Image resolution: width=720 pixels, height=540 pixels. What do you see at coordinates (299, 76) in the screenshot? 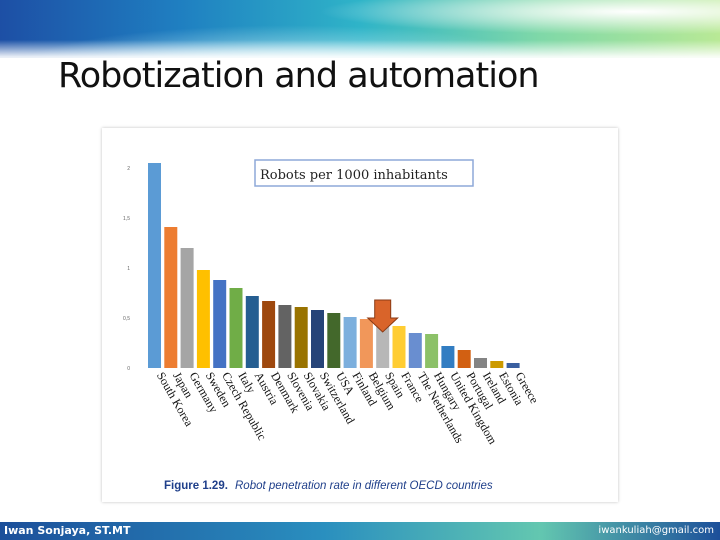
I see `slide-title: Robotization and automation` at bounding box center [299, 76].